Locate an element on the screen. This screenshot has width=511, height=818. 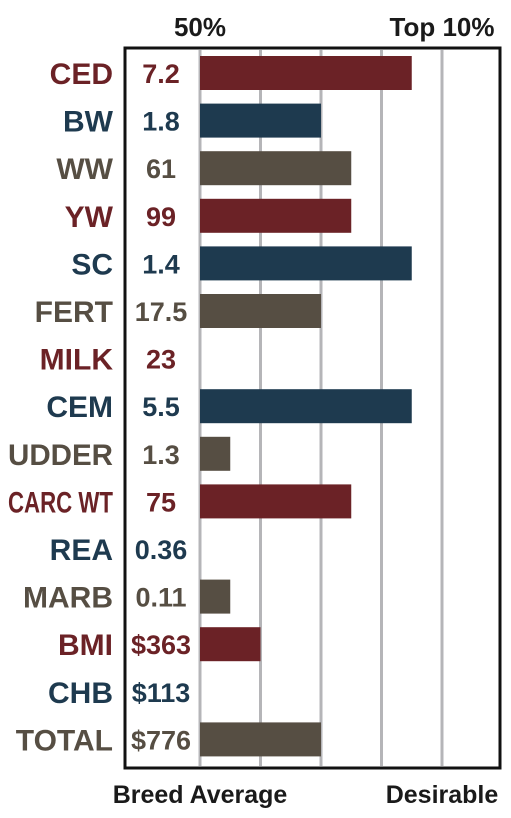
row-label-cem: CEM is located at coordinates (79, 407).